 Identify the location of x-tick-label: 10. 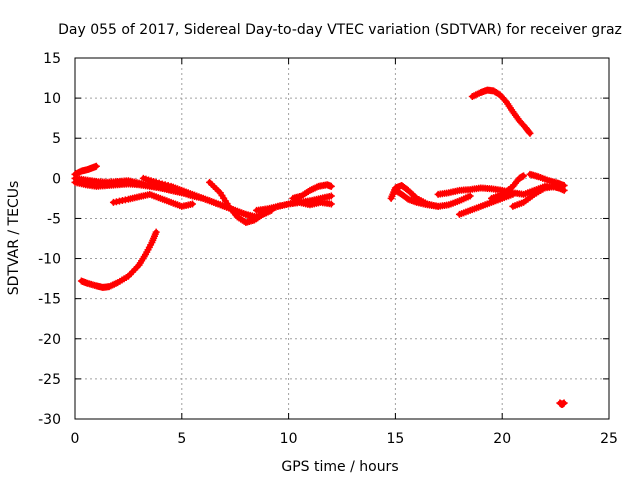
(289, 439).